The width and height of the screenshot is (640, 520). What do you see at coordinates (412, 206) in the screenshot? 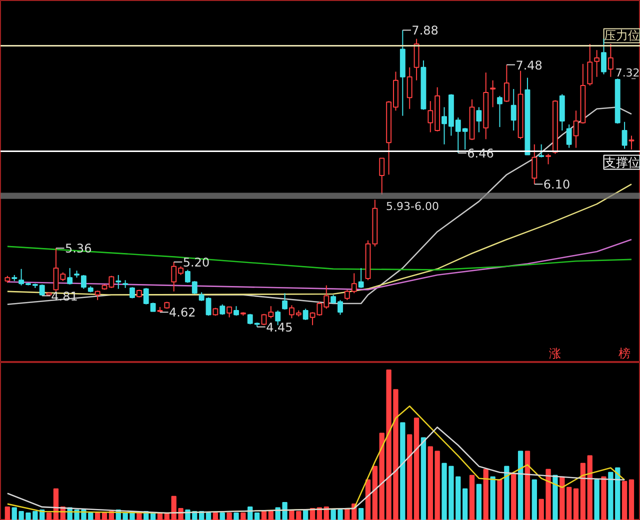
I see `band-label: 5.93-6.00` at bounding box center [412, 206].